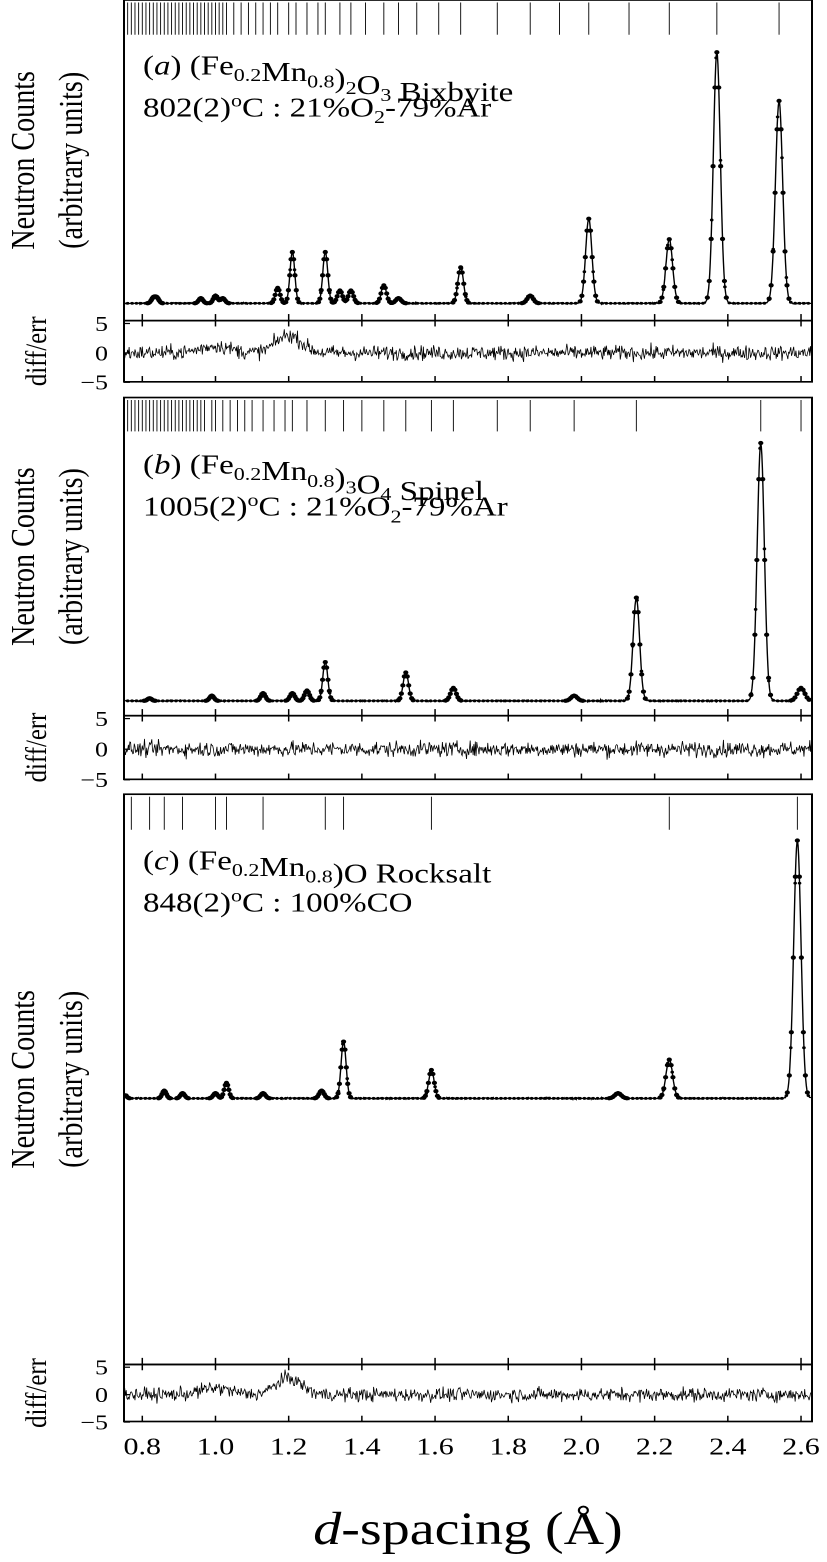 The height and width of the screenshot is (1562, 827). I want to click on panel-label-part: (Fe, so click(210, 860).